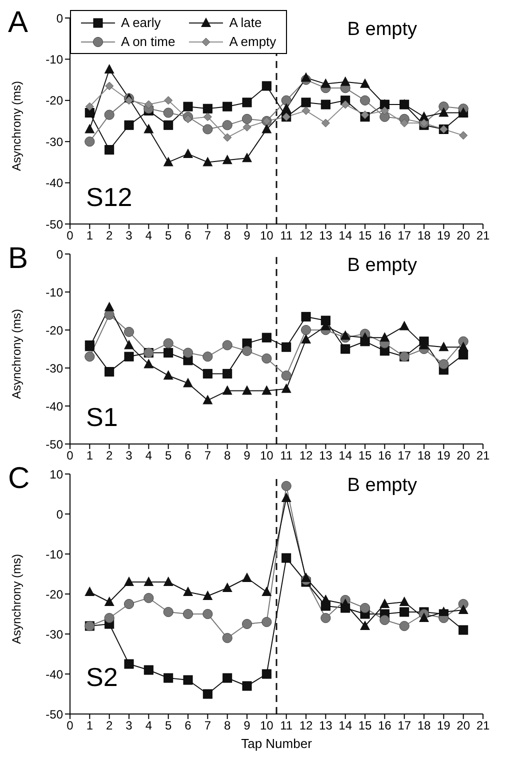  What do you see at coordinates (245, 22) in the screenshot?
I see `legend-label: A late` at bounding box center [245, 22].